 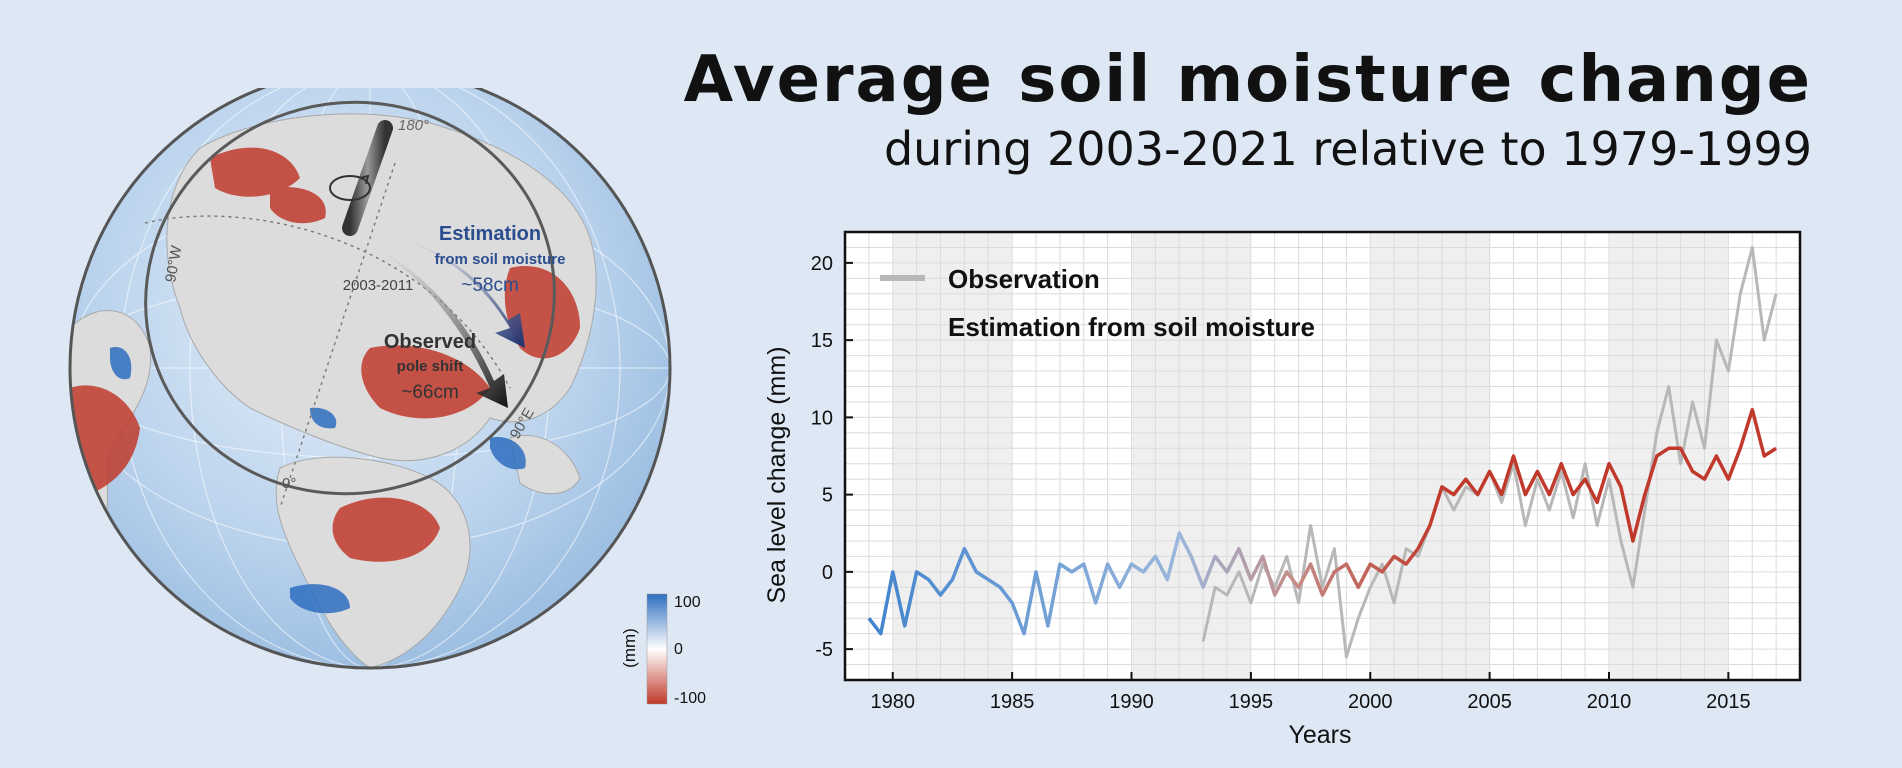 What do you see at coordinates (1319, 735) in the screenshot?
I see `x-axis-label: Years` at bounding box center [1319, 735].